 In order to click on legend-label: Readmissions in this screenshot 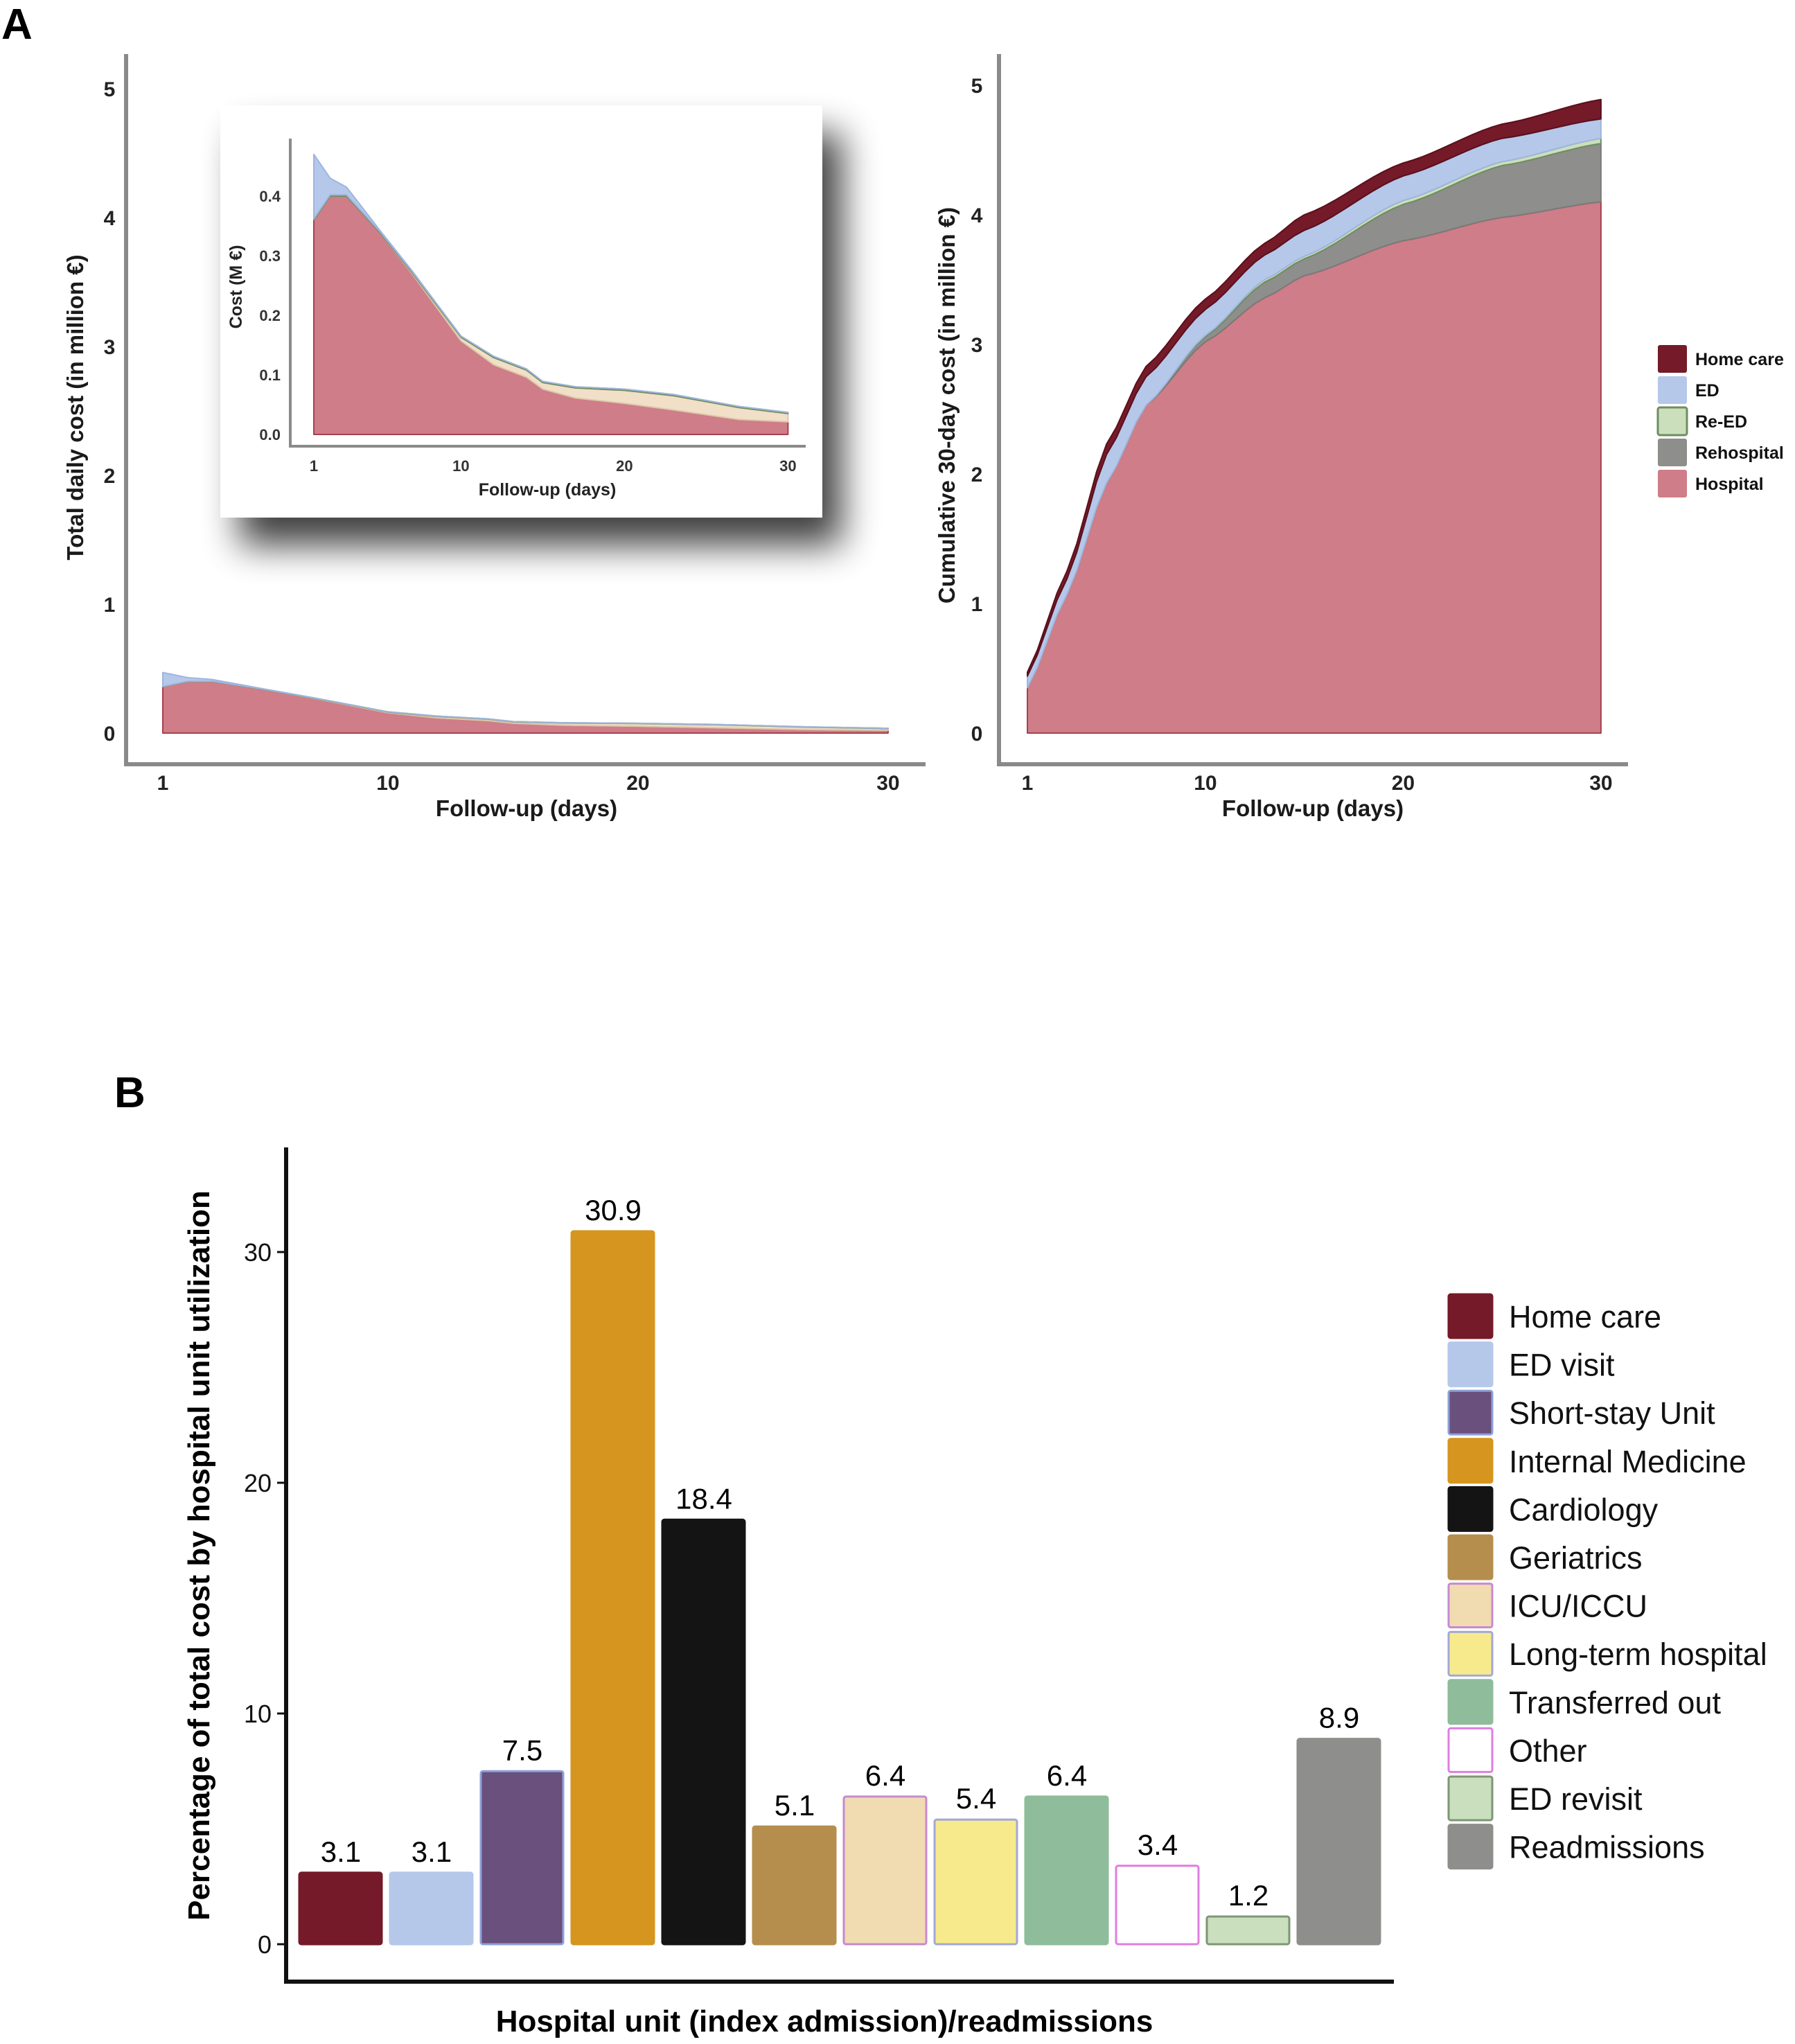, I will do `click(1607, 1847)`.